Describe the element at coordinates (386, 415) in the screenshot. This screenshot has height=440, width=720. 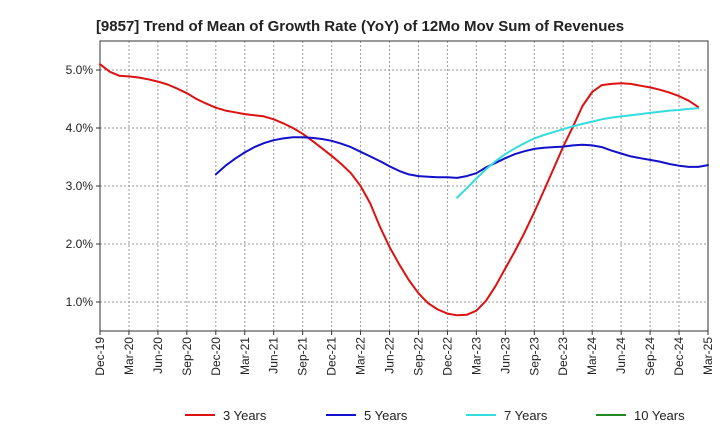
I see `legend-label: 5 Years` at that location.